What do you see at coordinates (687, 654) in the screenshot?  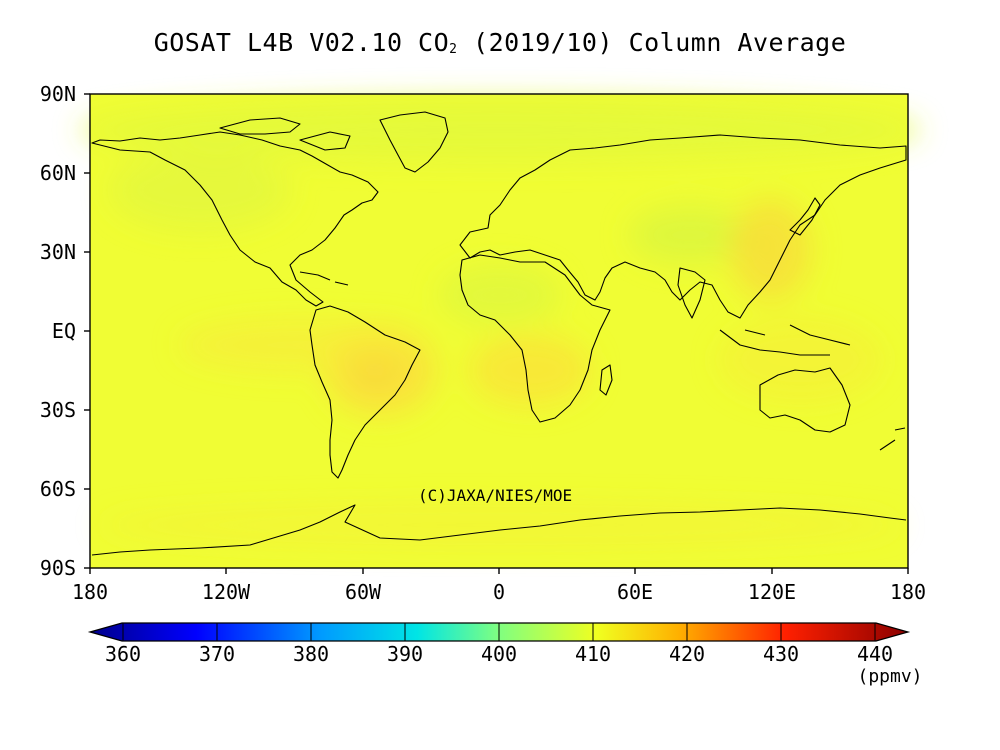 I see `colorbar-label-420: 420` at bounding box center [687, 654].